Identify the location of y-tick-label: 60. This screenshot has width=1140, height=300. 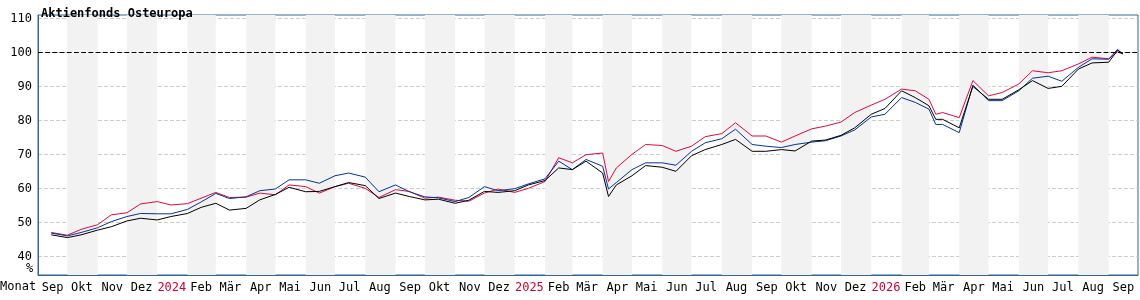
(24, 188).